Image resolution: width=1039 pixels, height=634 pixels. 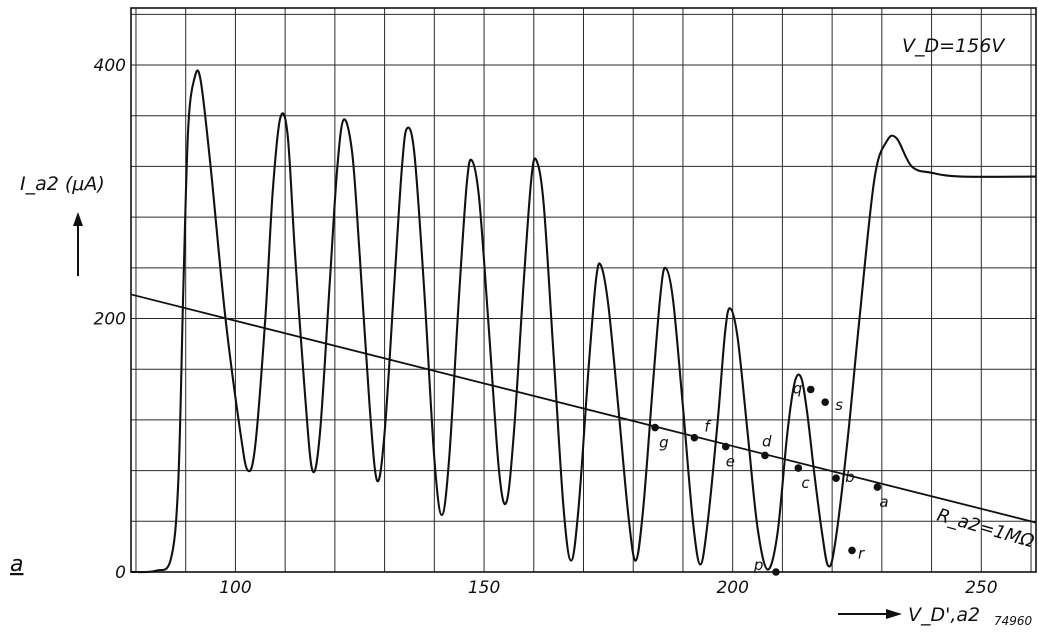 What do you see at coordinates (986, 529) in the screenshot?
I see `load-line-label: R_a2=1MΩ` at bounding box center [986, 529].